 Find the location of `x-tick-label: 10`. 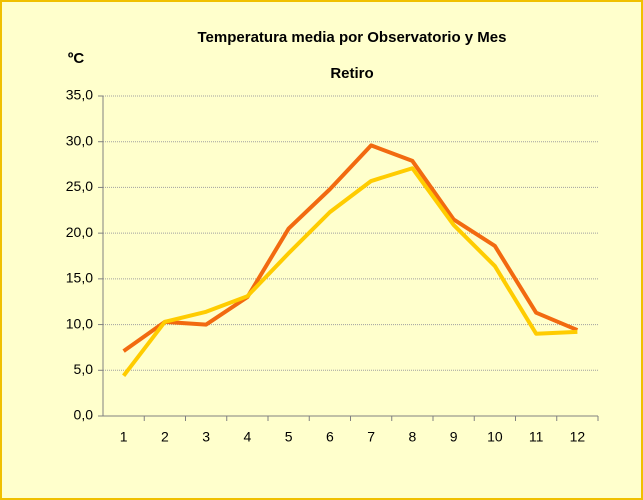

x-tick-label: 10 is located at coordinates (495, 437).